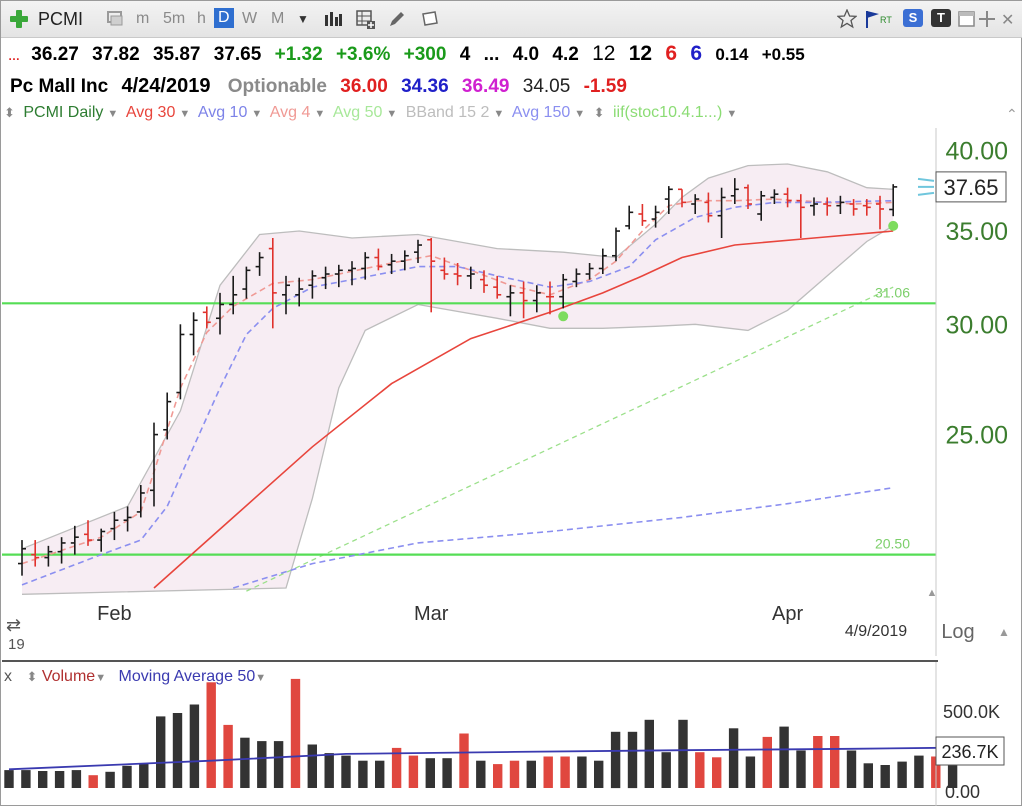  Describe the element at coordinates (447, 112) in the screenshot. I see `legend-bband: BBand 15 2` at that location.